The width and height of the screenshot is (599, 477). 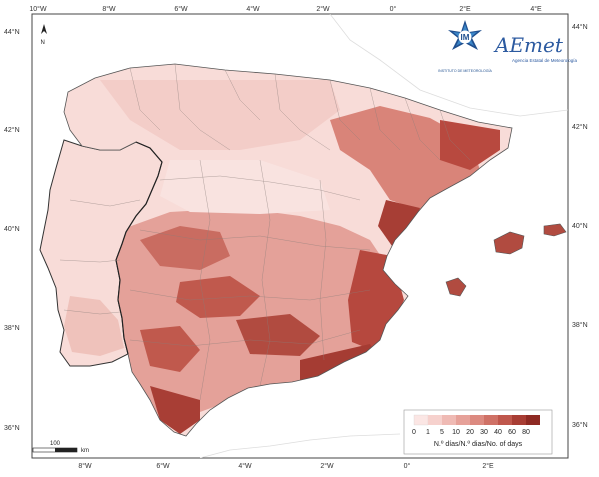 What do you see at coordinates (414, 432) in the screenshot?
I see `legend-tick: 0` at bounding box center [414, 432].